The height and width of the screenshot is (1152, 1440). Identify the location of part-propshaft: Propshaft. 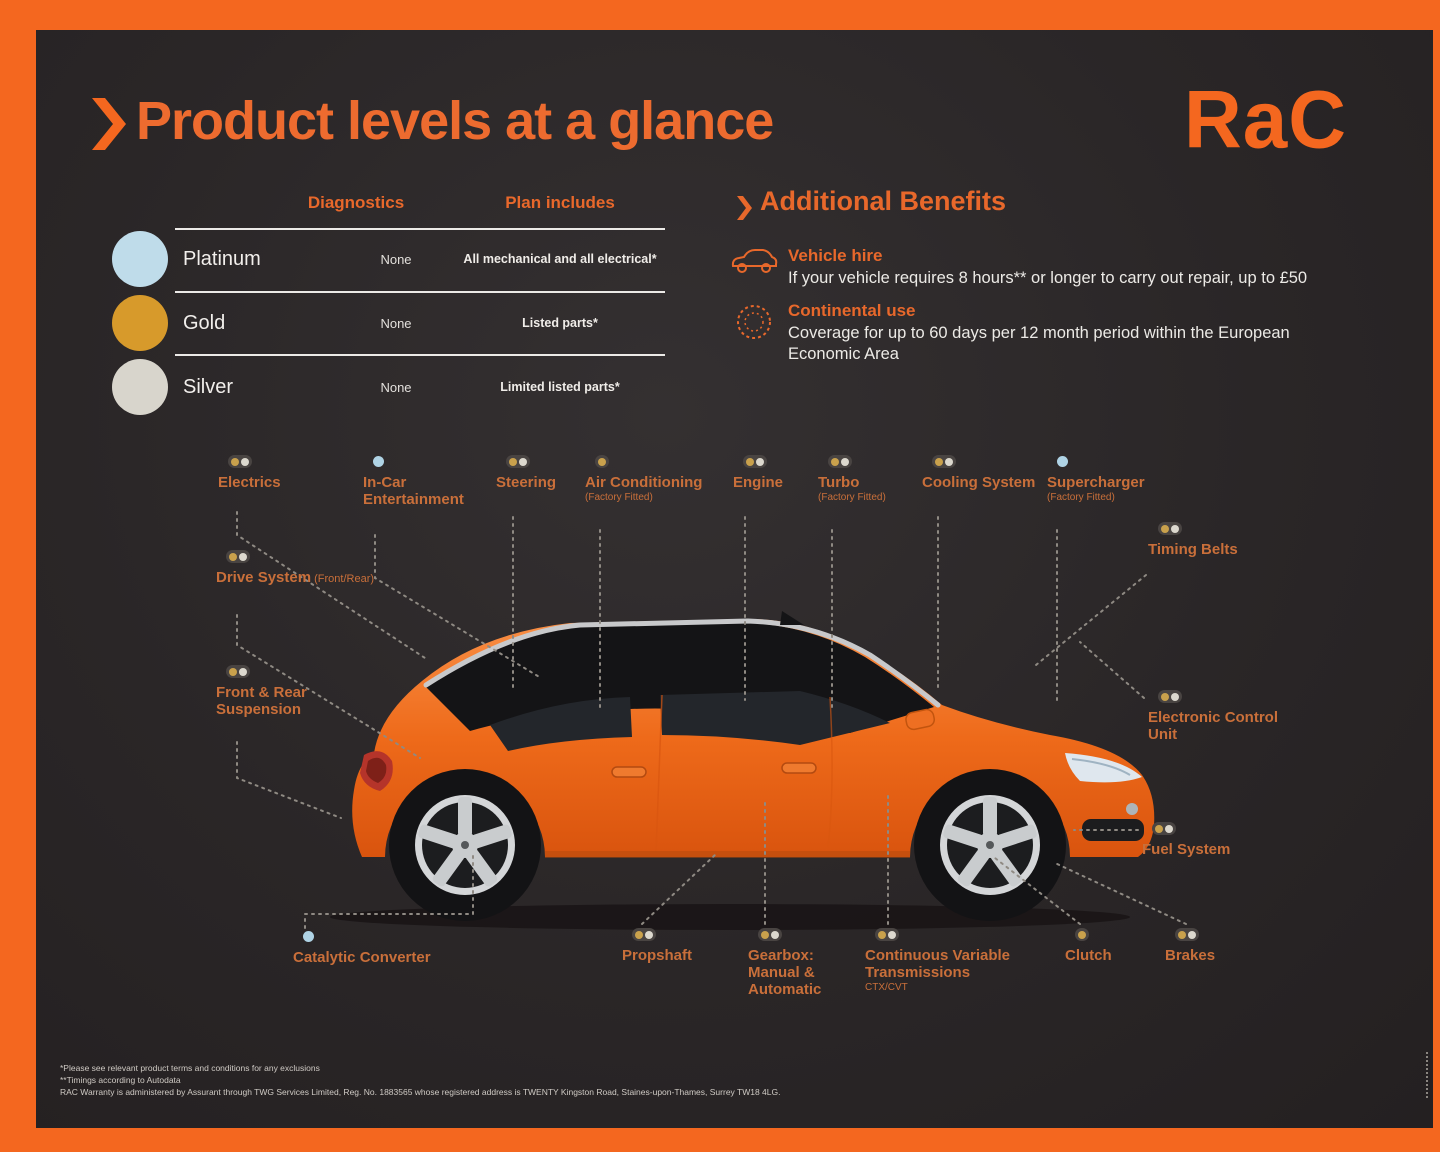
(672, 946).